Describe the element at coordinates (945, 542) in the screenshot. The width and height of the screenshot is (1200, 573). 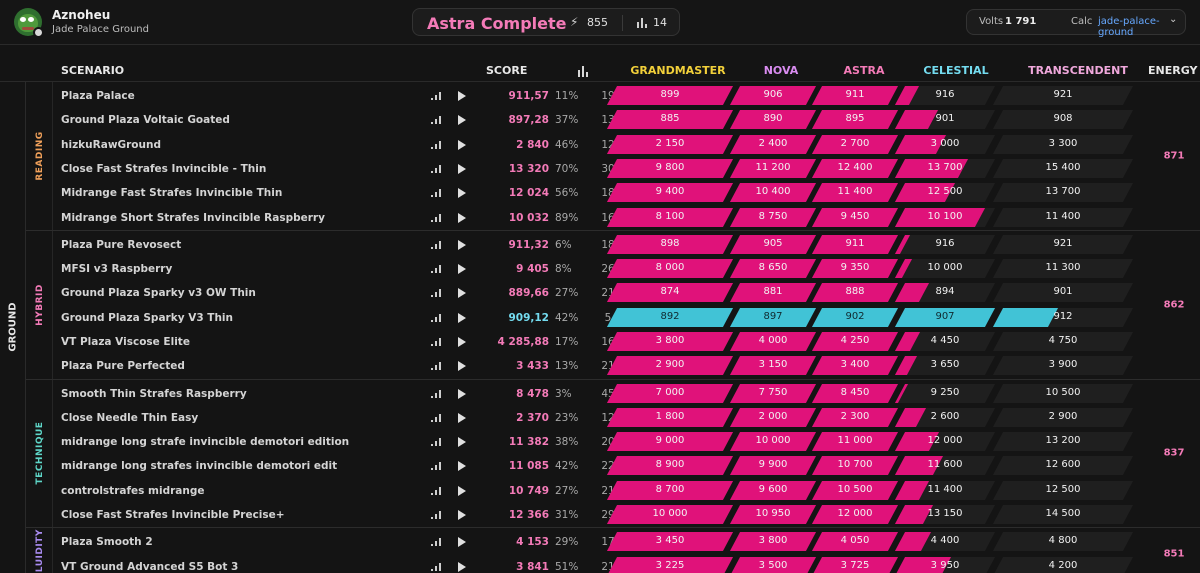
I see `tier-cell-celestial: 4 400` at that location.